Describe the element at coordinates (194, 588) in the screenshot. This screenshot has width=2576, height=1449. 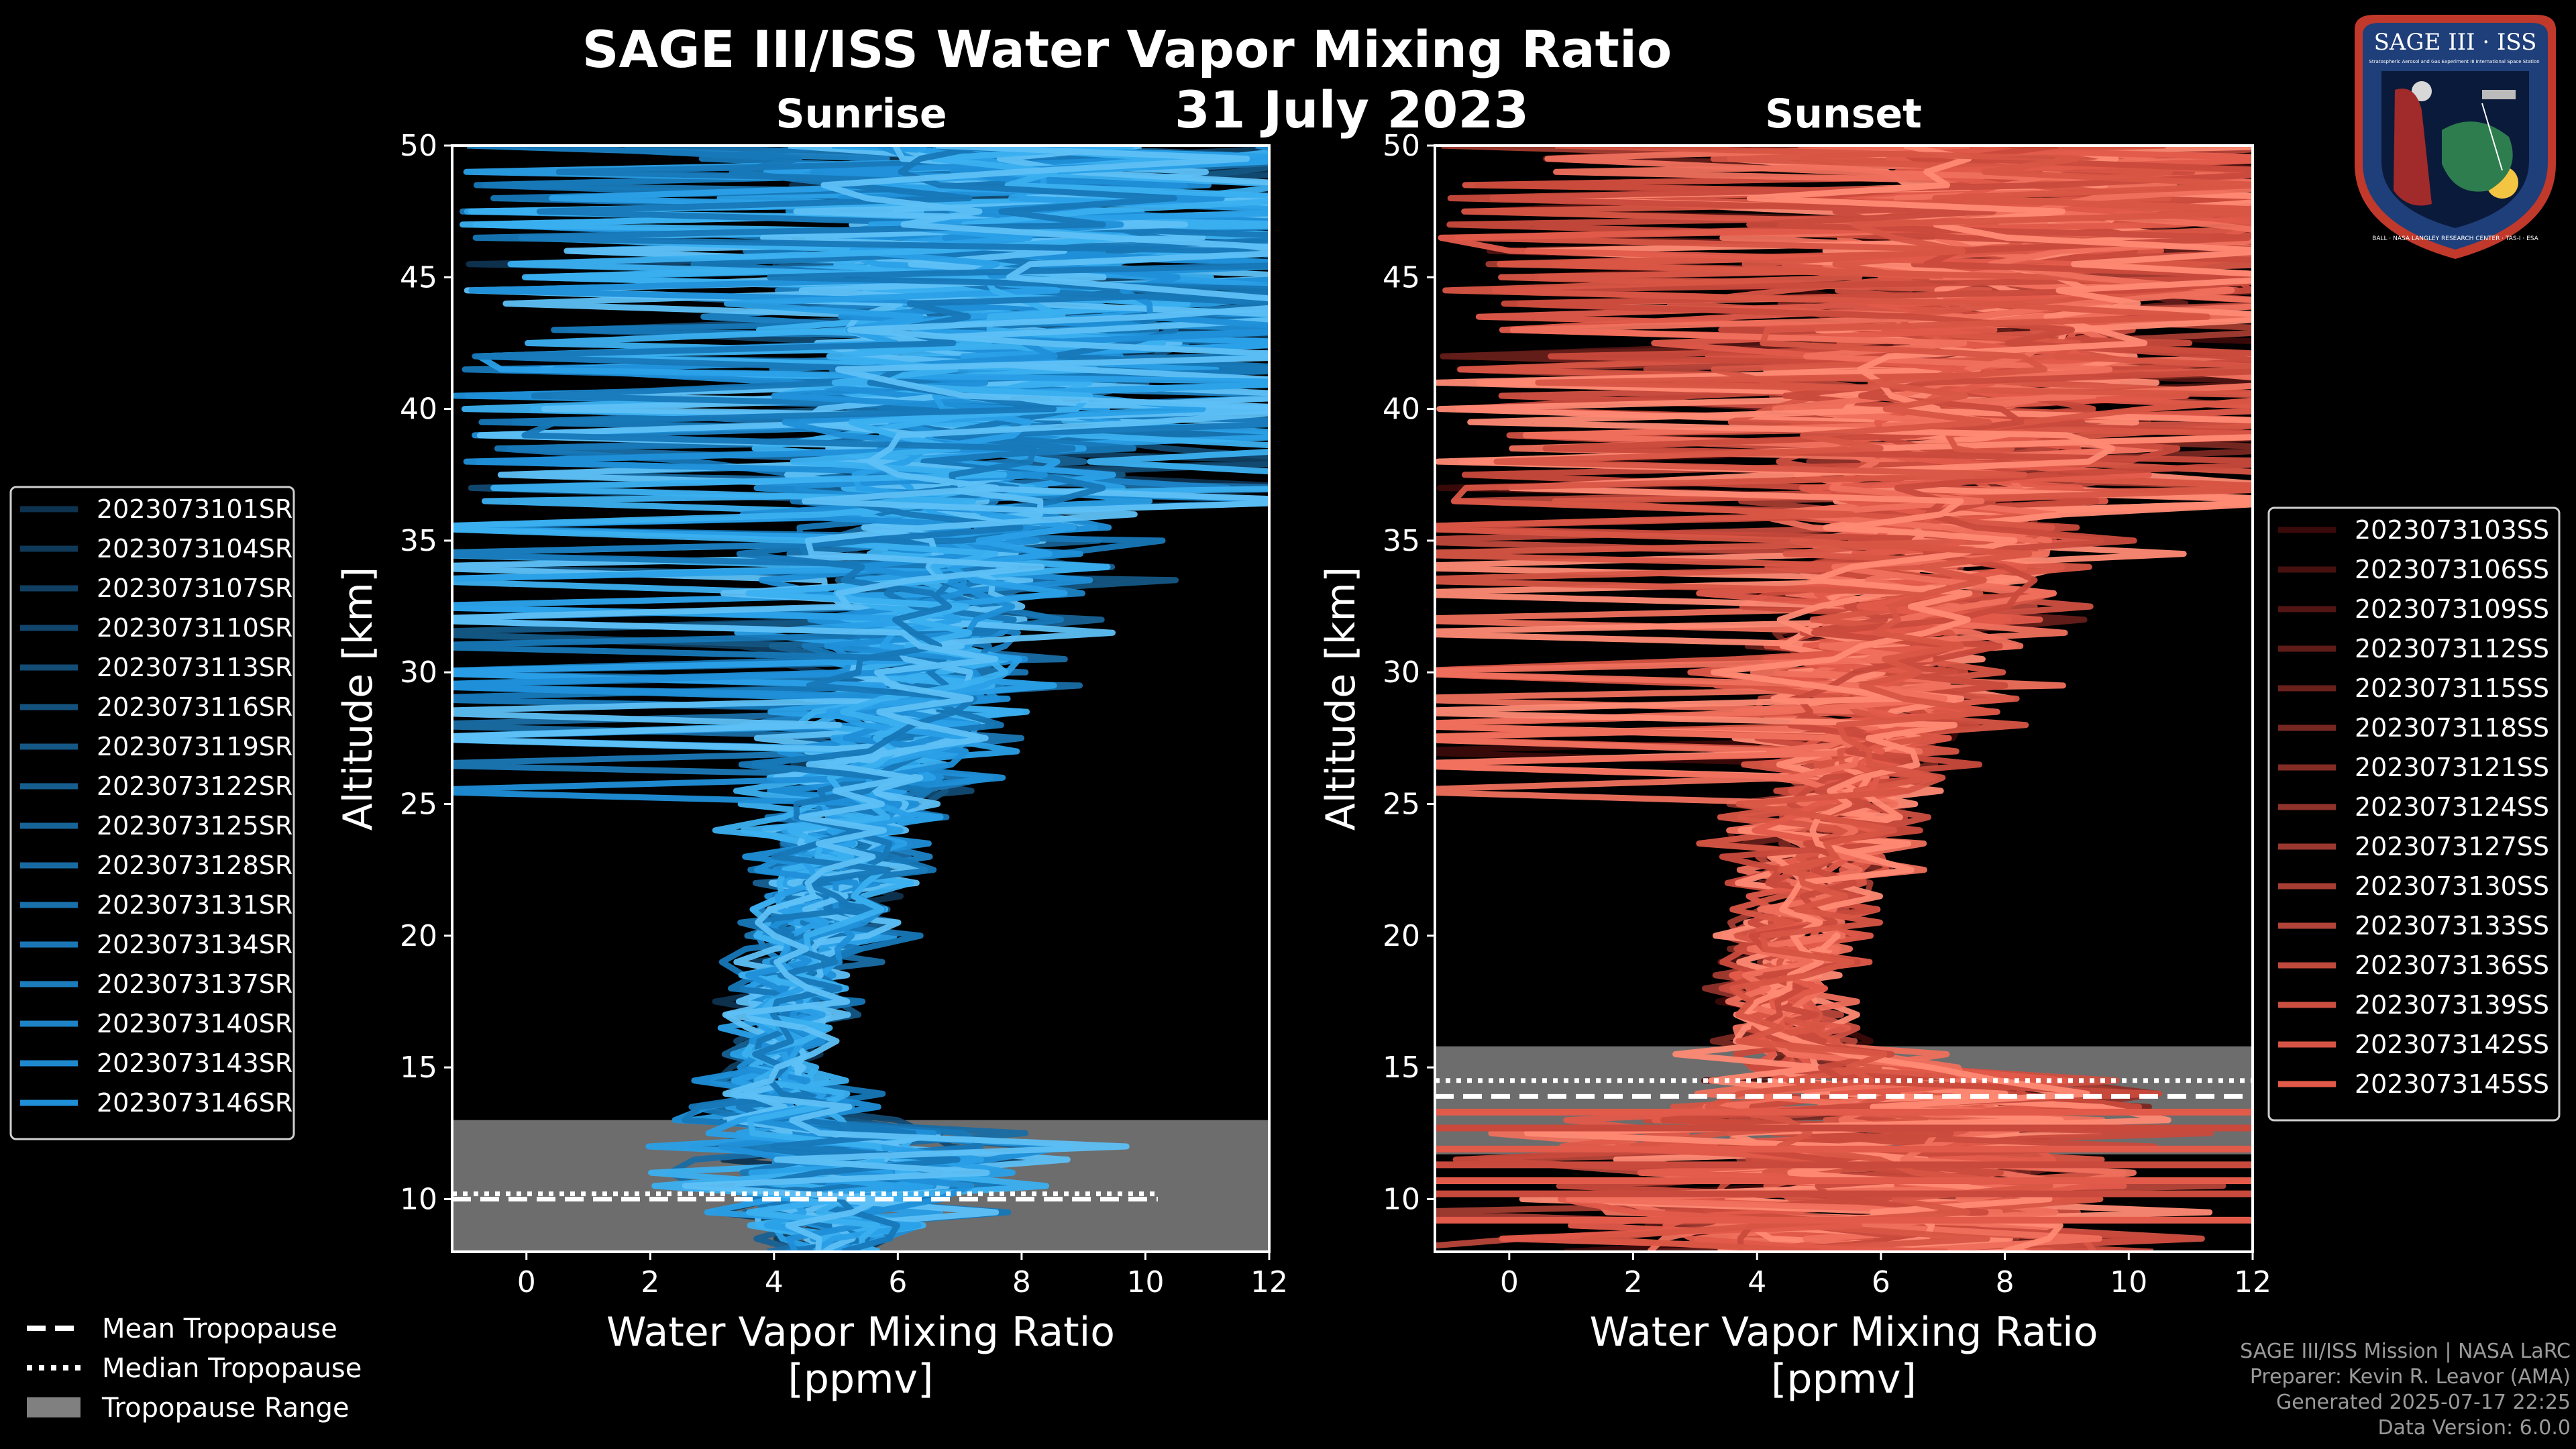
I see `legend-entry: 2023073107SR` at that location.